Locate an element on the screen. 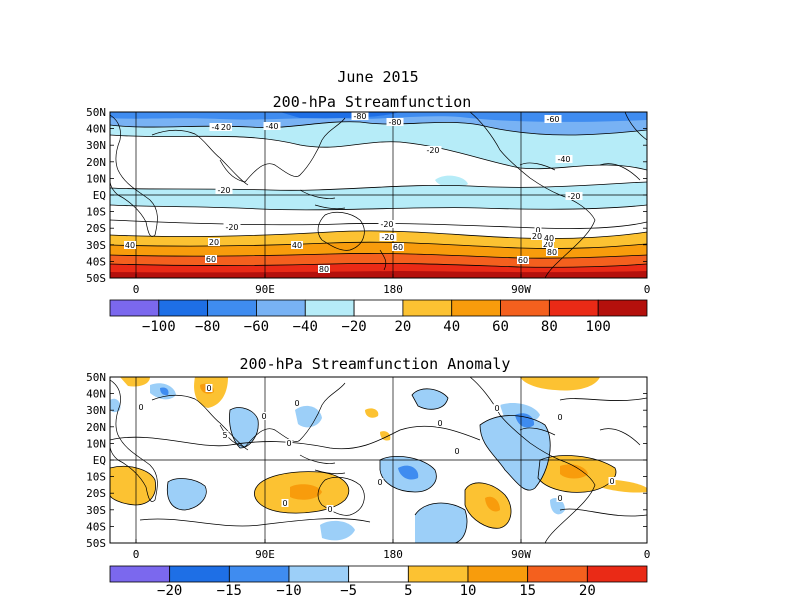 The image size is (800, 600). colorbar-label: 15 is located at coordinates (527, 591).